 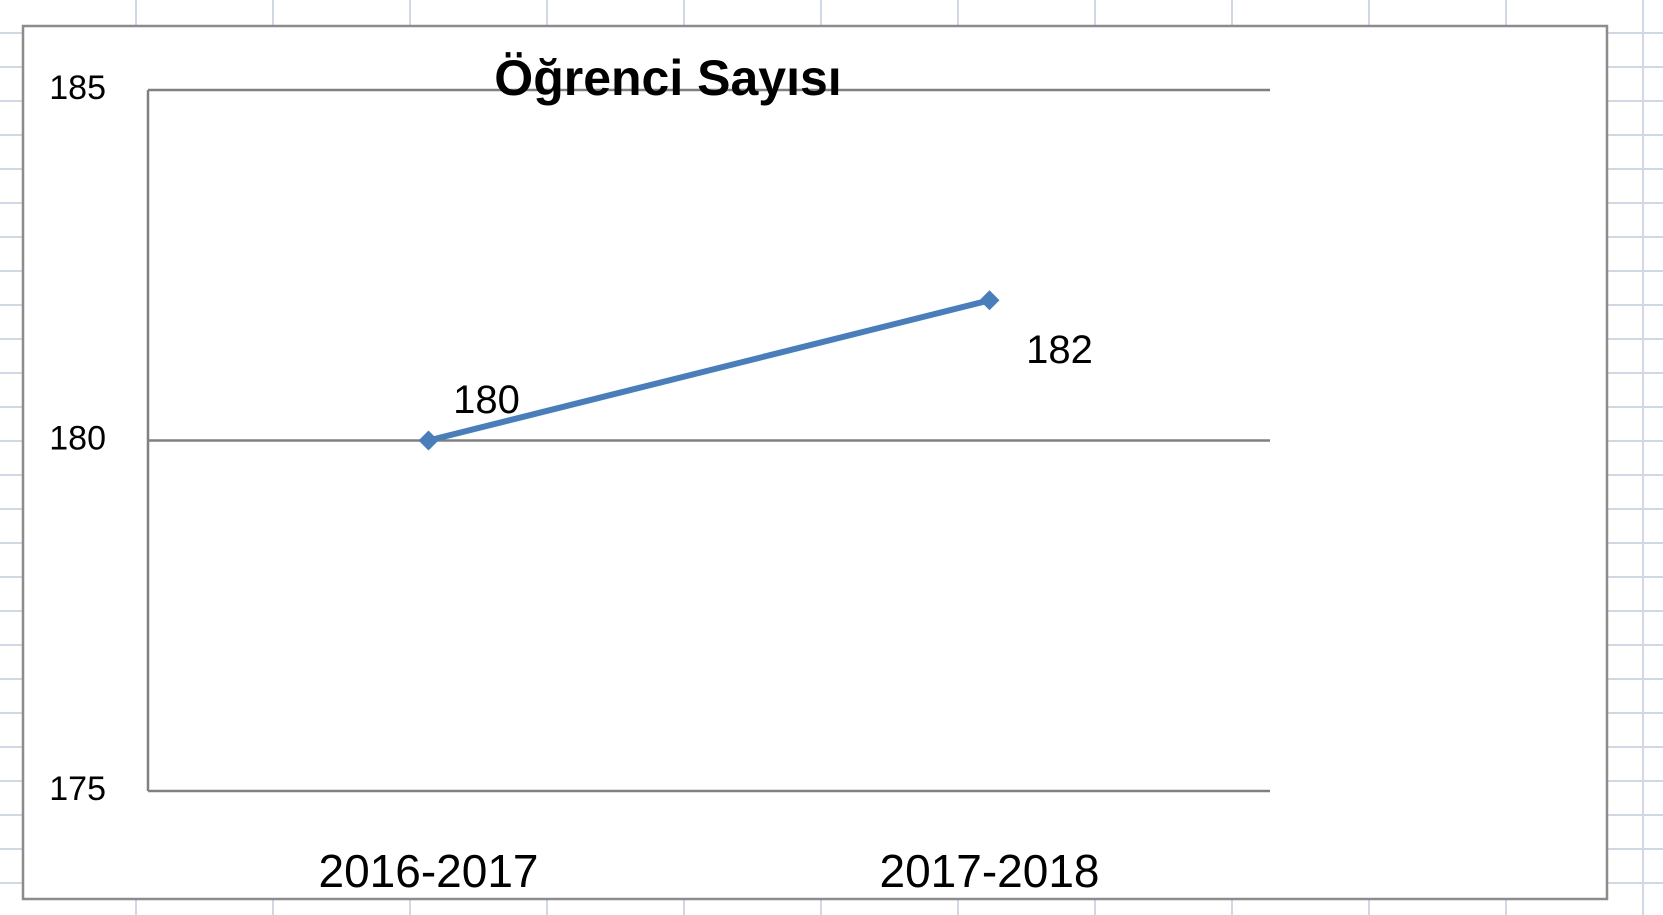 I want to click on y-tick-label: 180, so click(x=77, y=438).